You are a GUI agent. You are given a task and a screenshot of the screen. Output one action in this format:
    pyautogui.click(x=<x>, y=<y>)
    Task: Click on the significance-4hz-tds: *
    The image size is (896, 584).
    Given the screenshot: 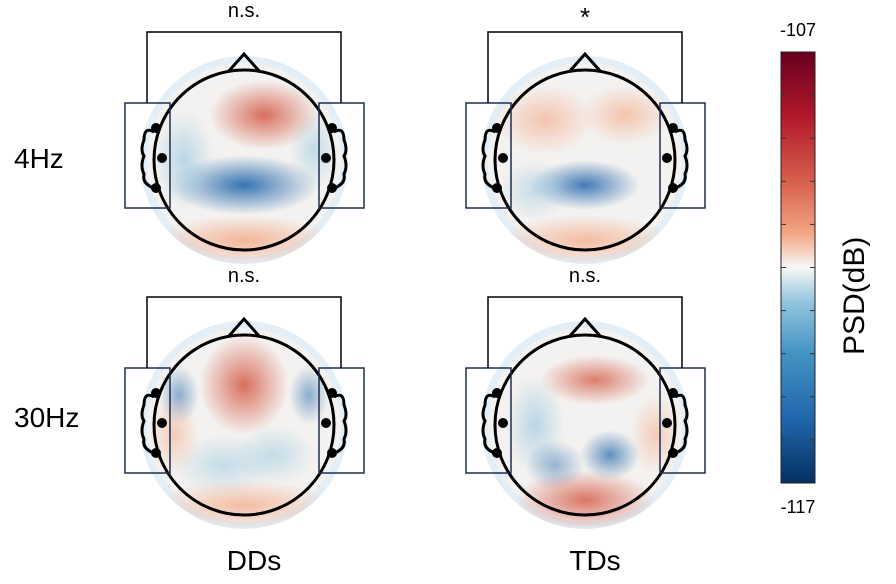 What is the action you would take?
    pyautogui.click(x=585, y=17)
    